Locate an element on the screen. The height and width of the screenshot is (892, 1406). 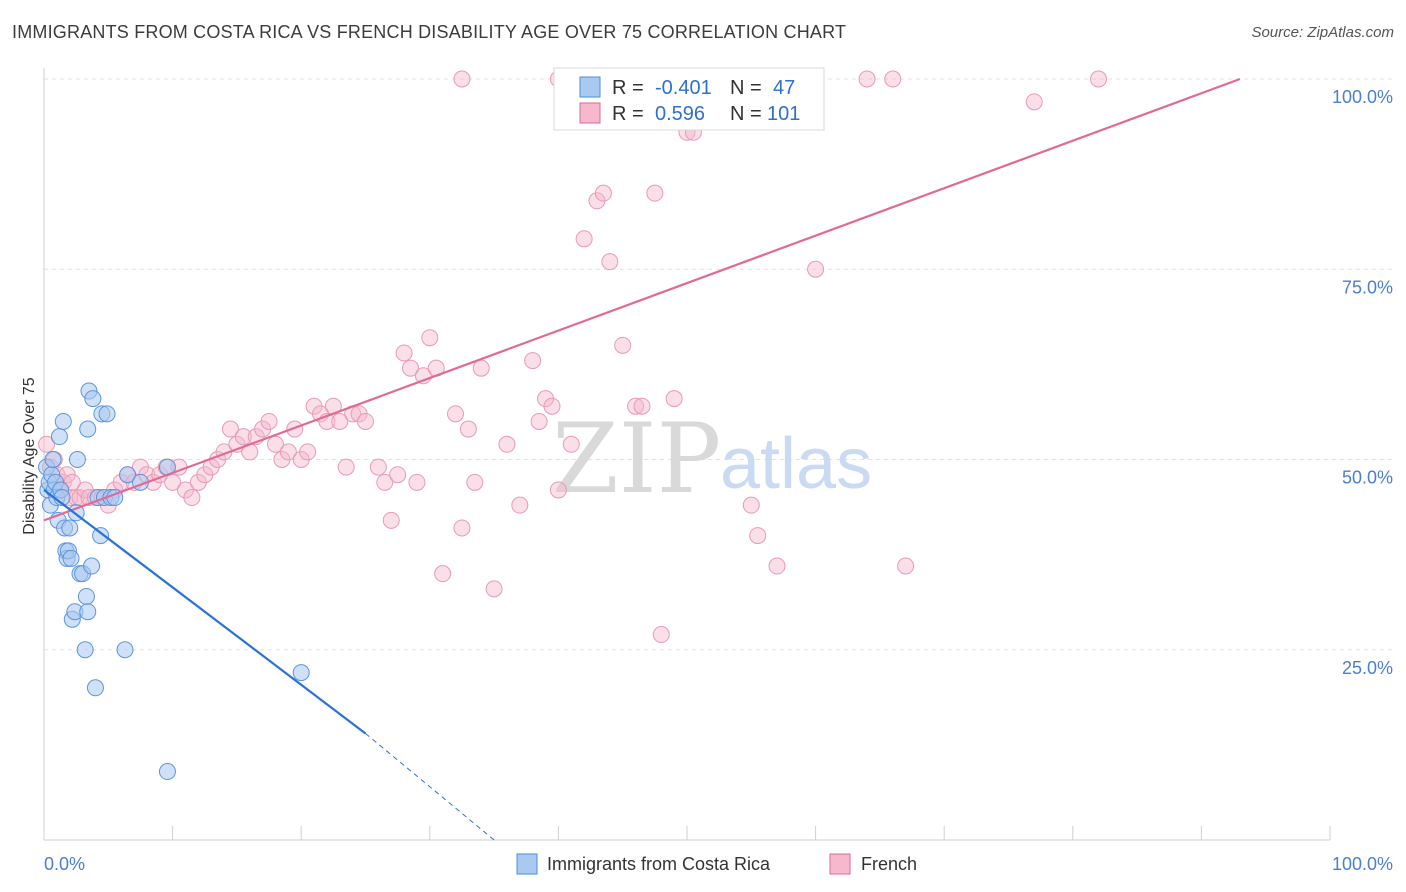
bottom-legend-swatch-pink is located at coordinates (840, 864).